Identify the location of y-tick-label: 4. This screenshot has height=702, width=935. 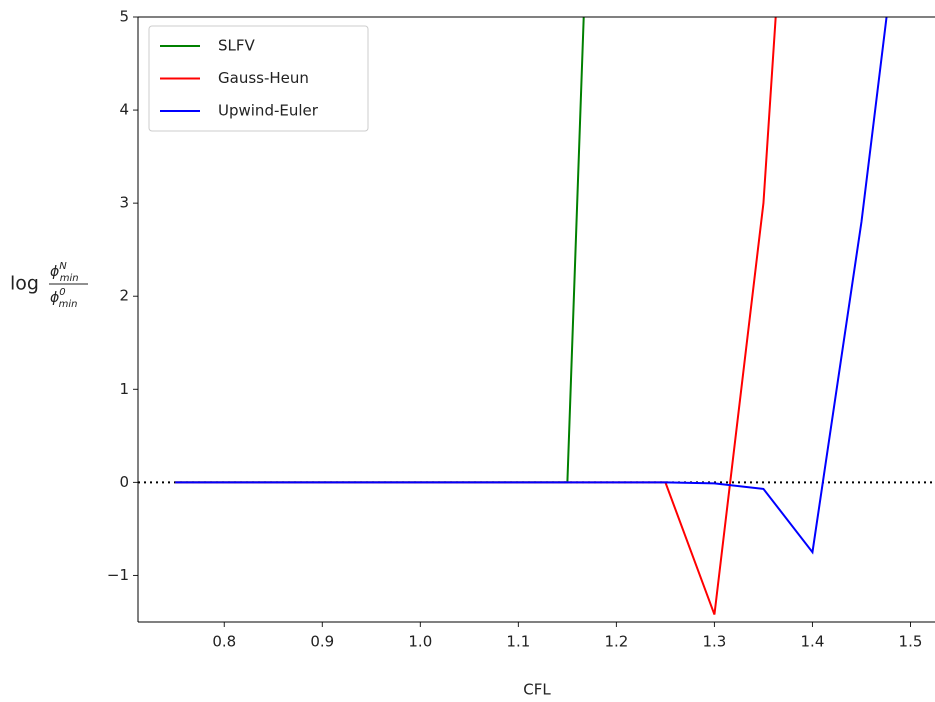
(124, 110).